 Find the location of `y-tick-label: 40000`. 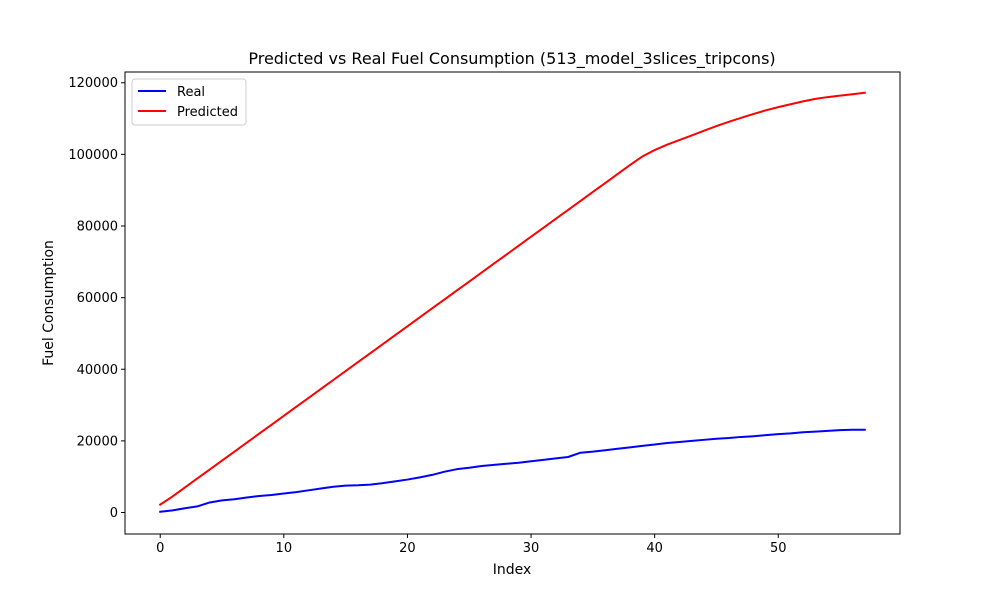

y-tick-label: 40000 is located at coordinates (97, 370).